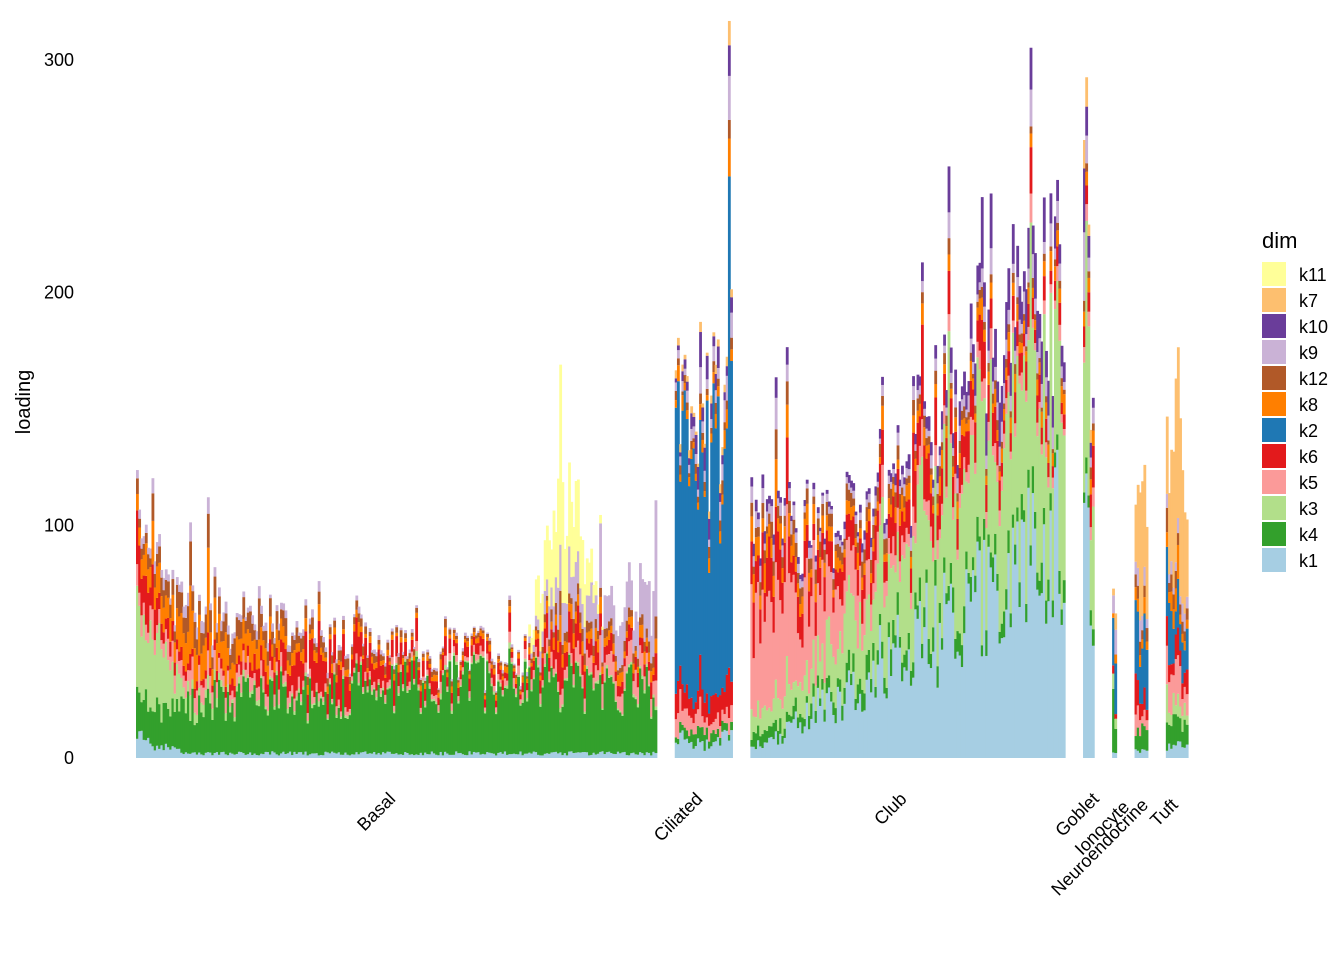  I want to click on bar-segment-k2, so click(685, 541).